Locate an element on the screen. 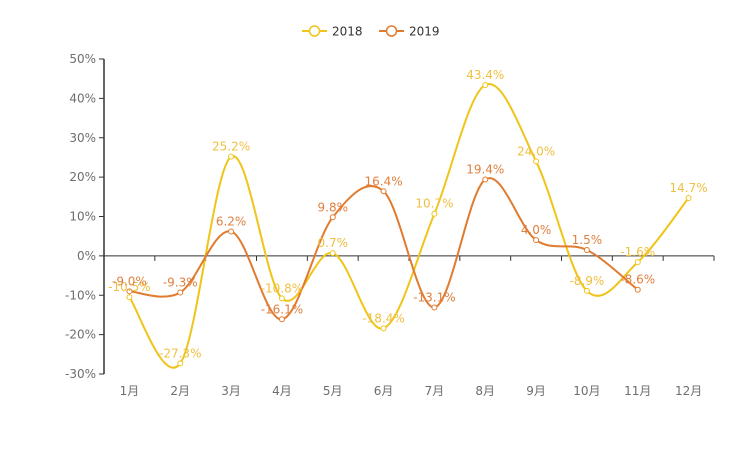  y-tick-label: -30% is located at coordinates (80, 374).